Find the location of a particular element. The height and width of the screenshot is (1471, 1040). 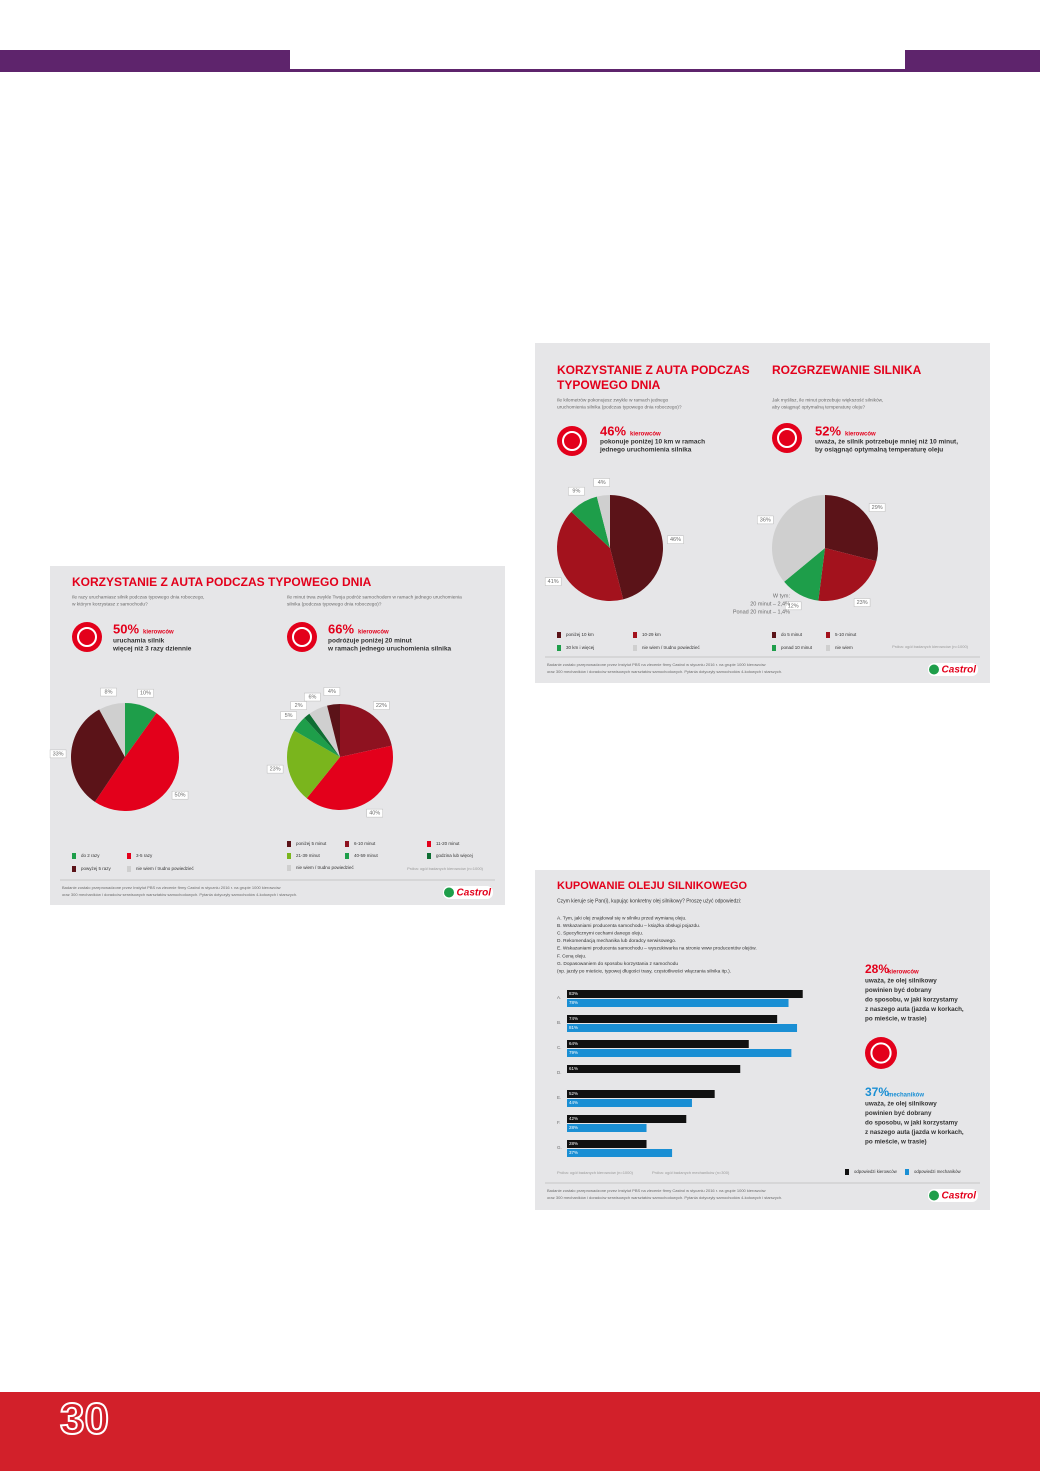

infographic-title: KORZYSTANIE Z AUTA PODCZAS is located at coordinates (653, 370).